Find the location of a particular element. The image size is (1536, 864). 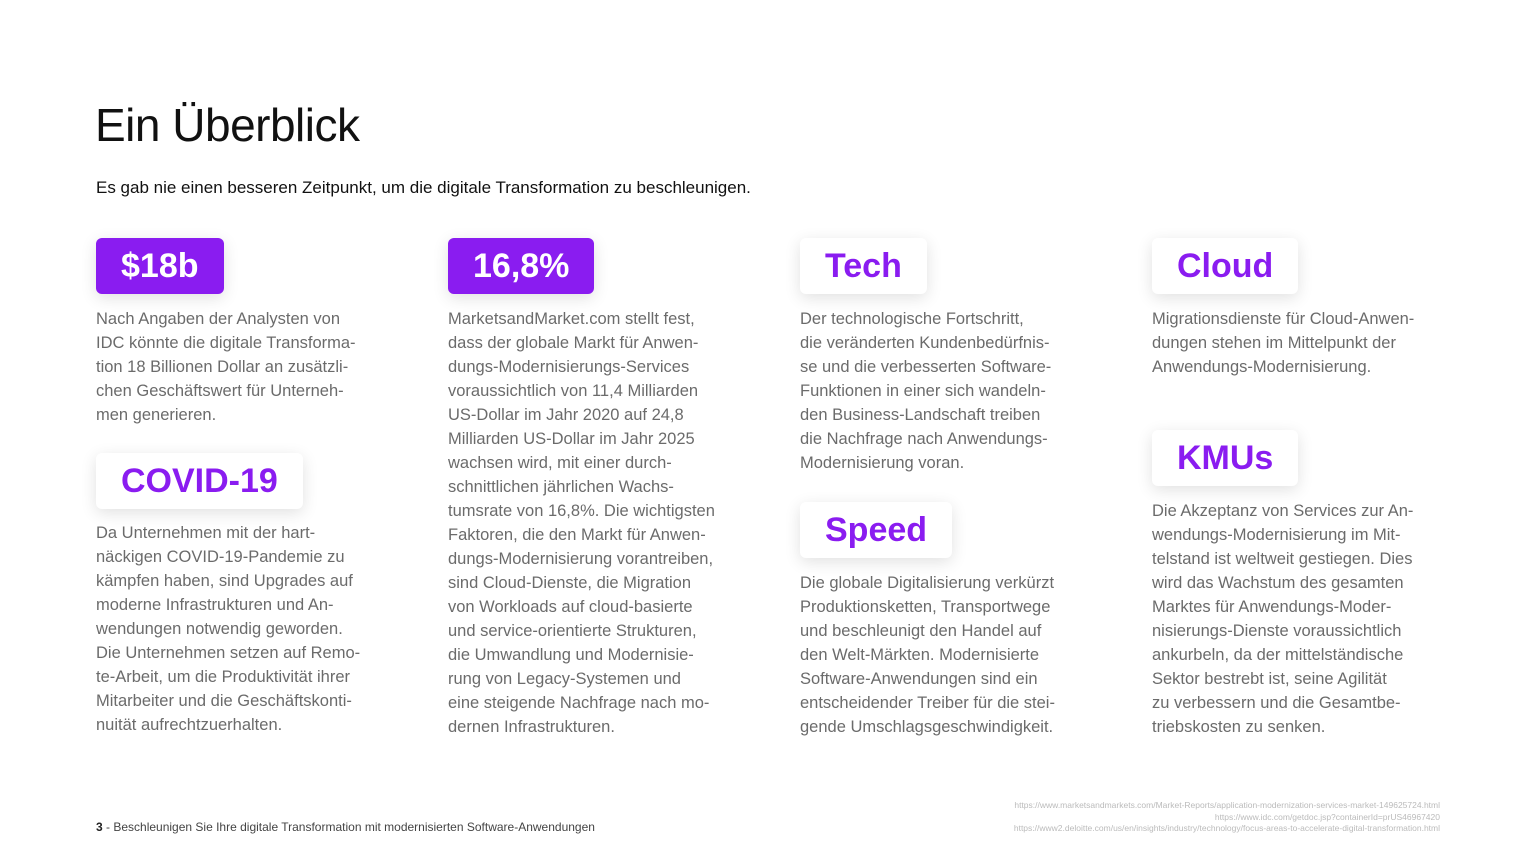

text-line: dungs-Modernisierung vorantreiben, is located at coordinates (581, 559).